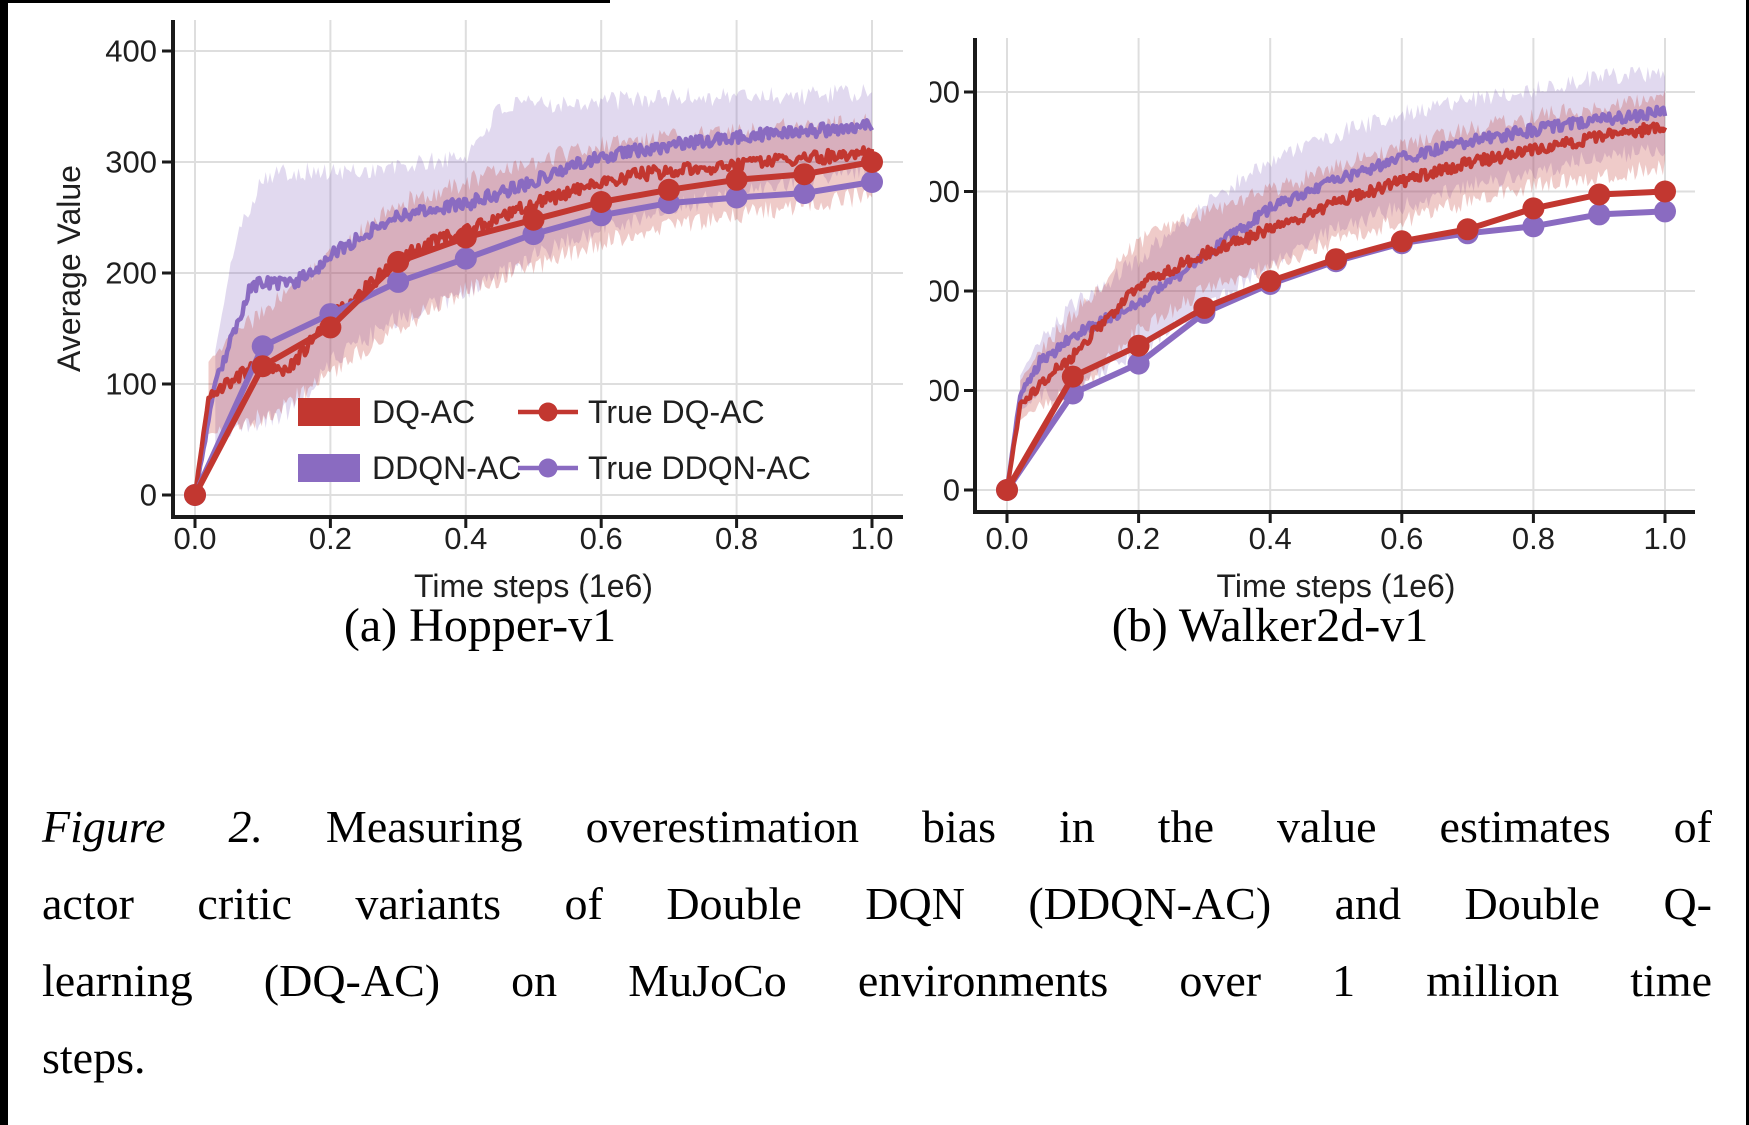 The height and width of the screenshot is (1125, 1749). Describe the element at coordinates (480, 625) in the screenshot. I see `subcaption-hopper: (a) Hopper-v1` at that location.